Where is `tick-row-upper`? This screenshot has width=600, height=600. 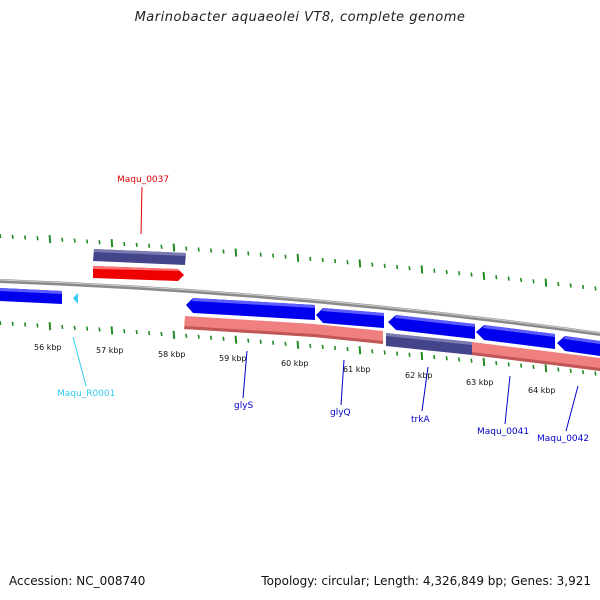
tick-row-upper is located at coordinates (298, 262).